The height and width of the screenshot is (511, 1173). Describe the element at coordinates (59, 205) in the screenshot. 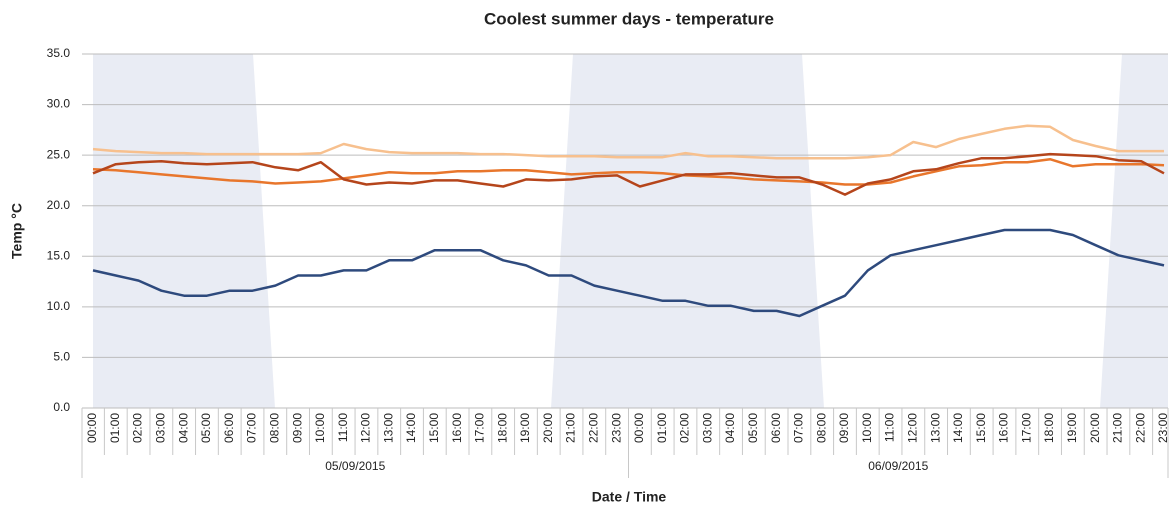

I see `y-tick-label: 20.0` at that location.